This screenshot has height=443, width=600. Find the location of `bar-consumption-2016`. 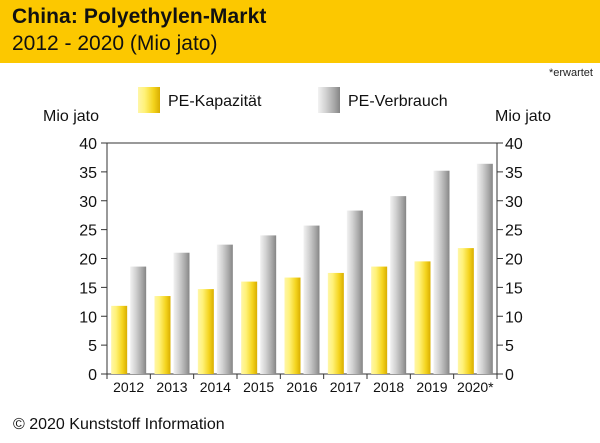

bar-consumption-2016 is located at coordinates (311, 299).